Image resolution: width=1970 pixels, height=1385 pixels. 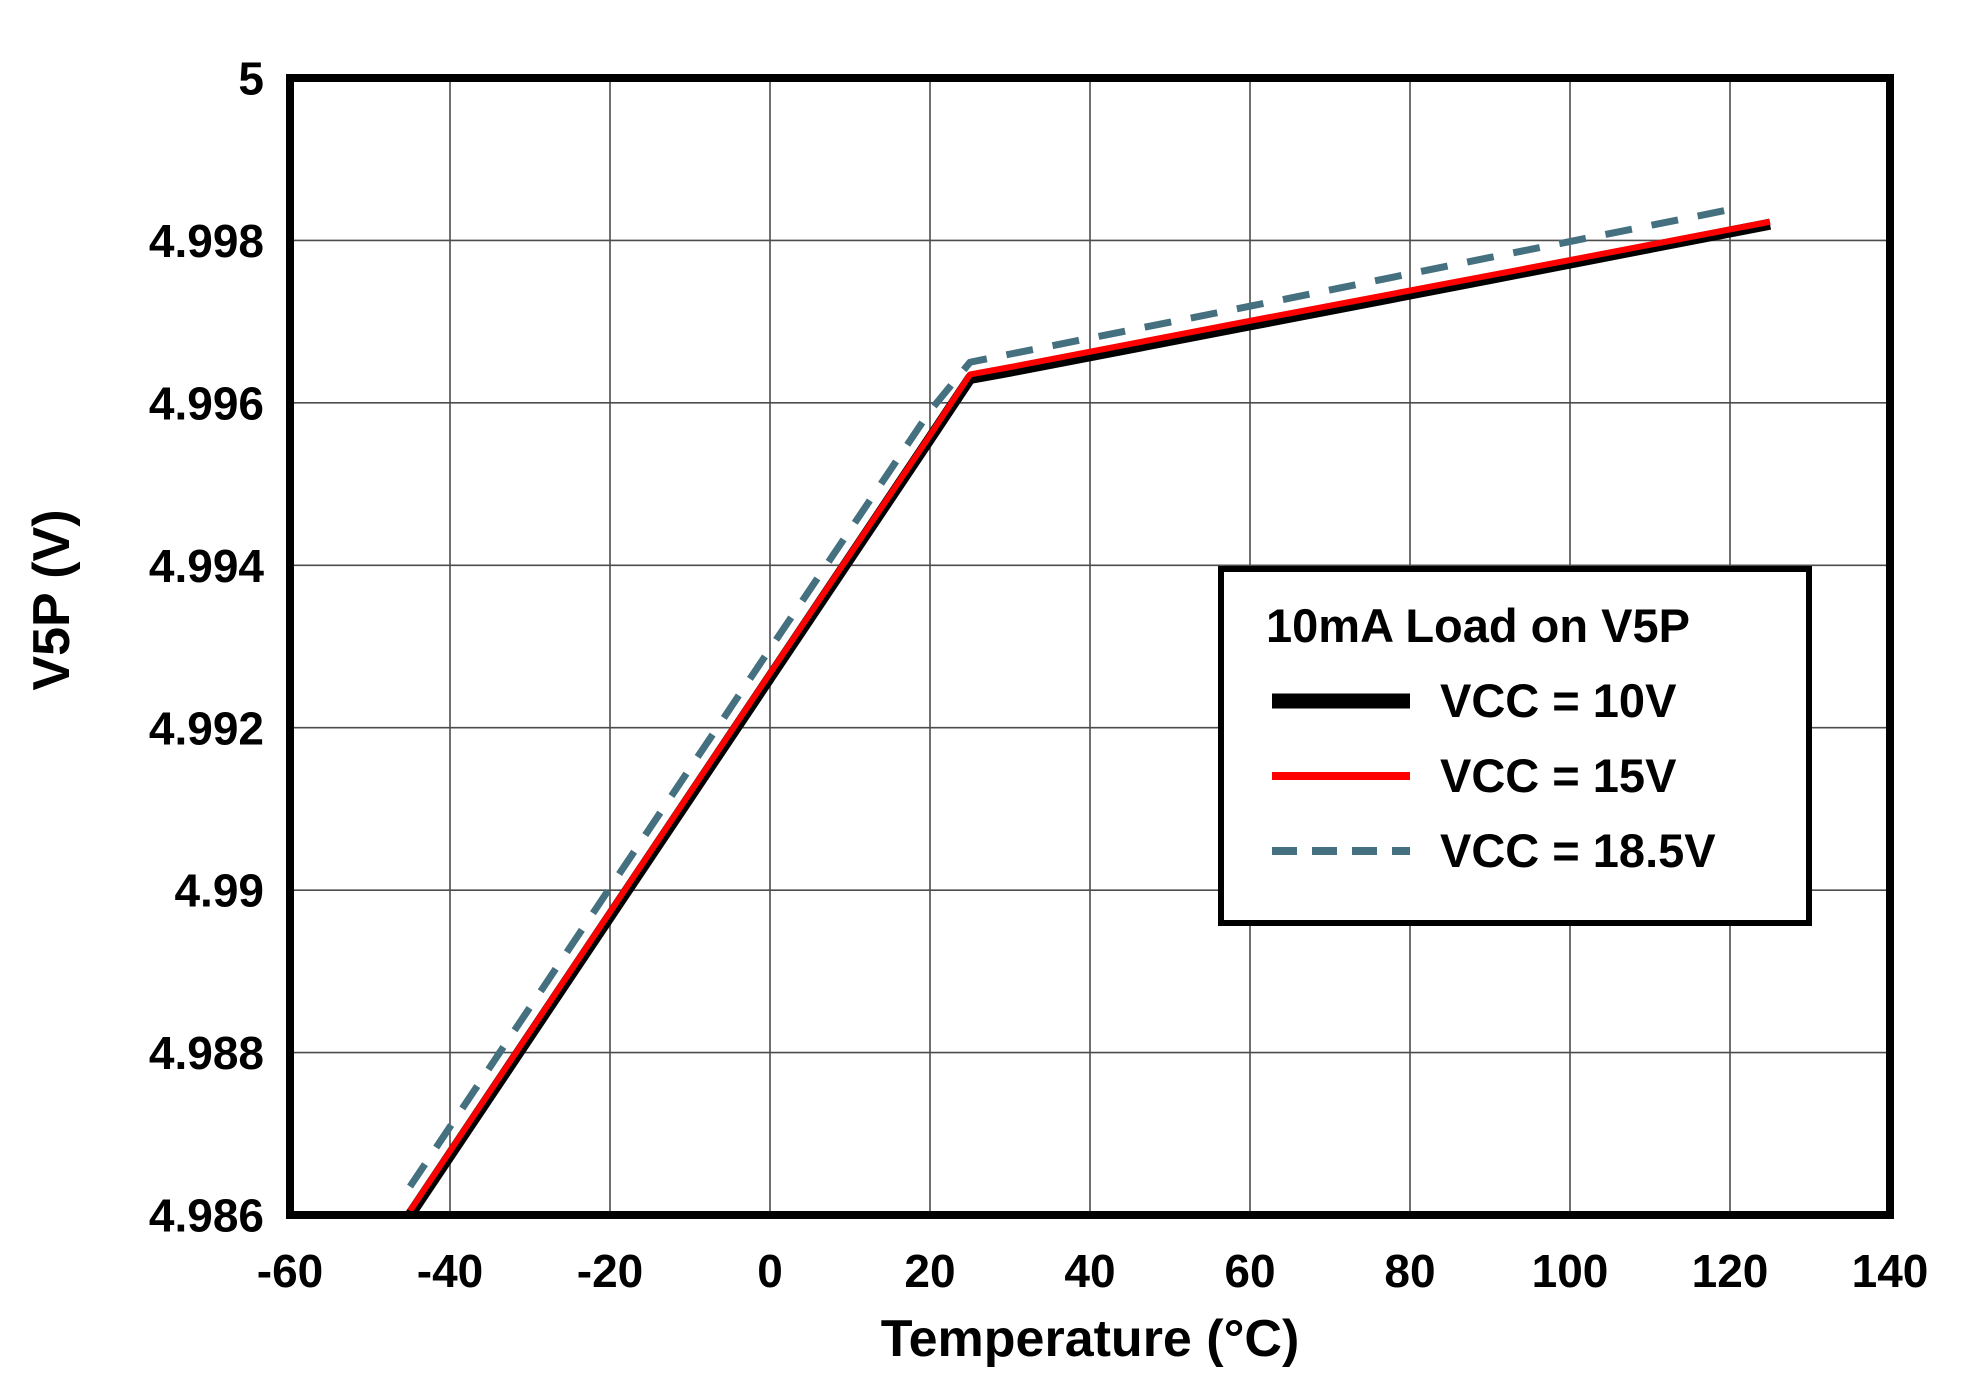 I want to click on legend-entry: VCC = 10V, so click(x=1527, y=700).